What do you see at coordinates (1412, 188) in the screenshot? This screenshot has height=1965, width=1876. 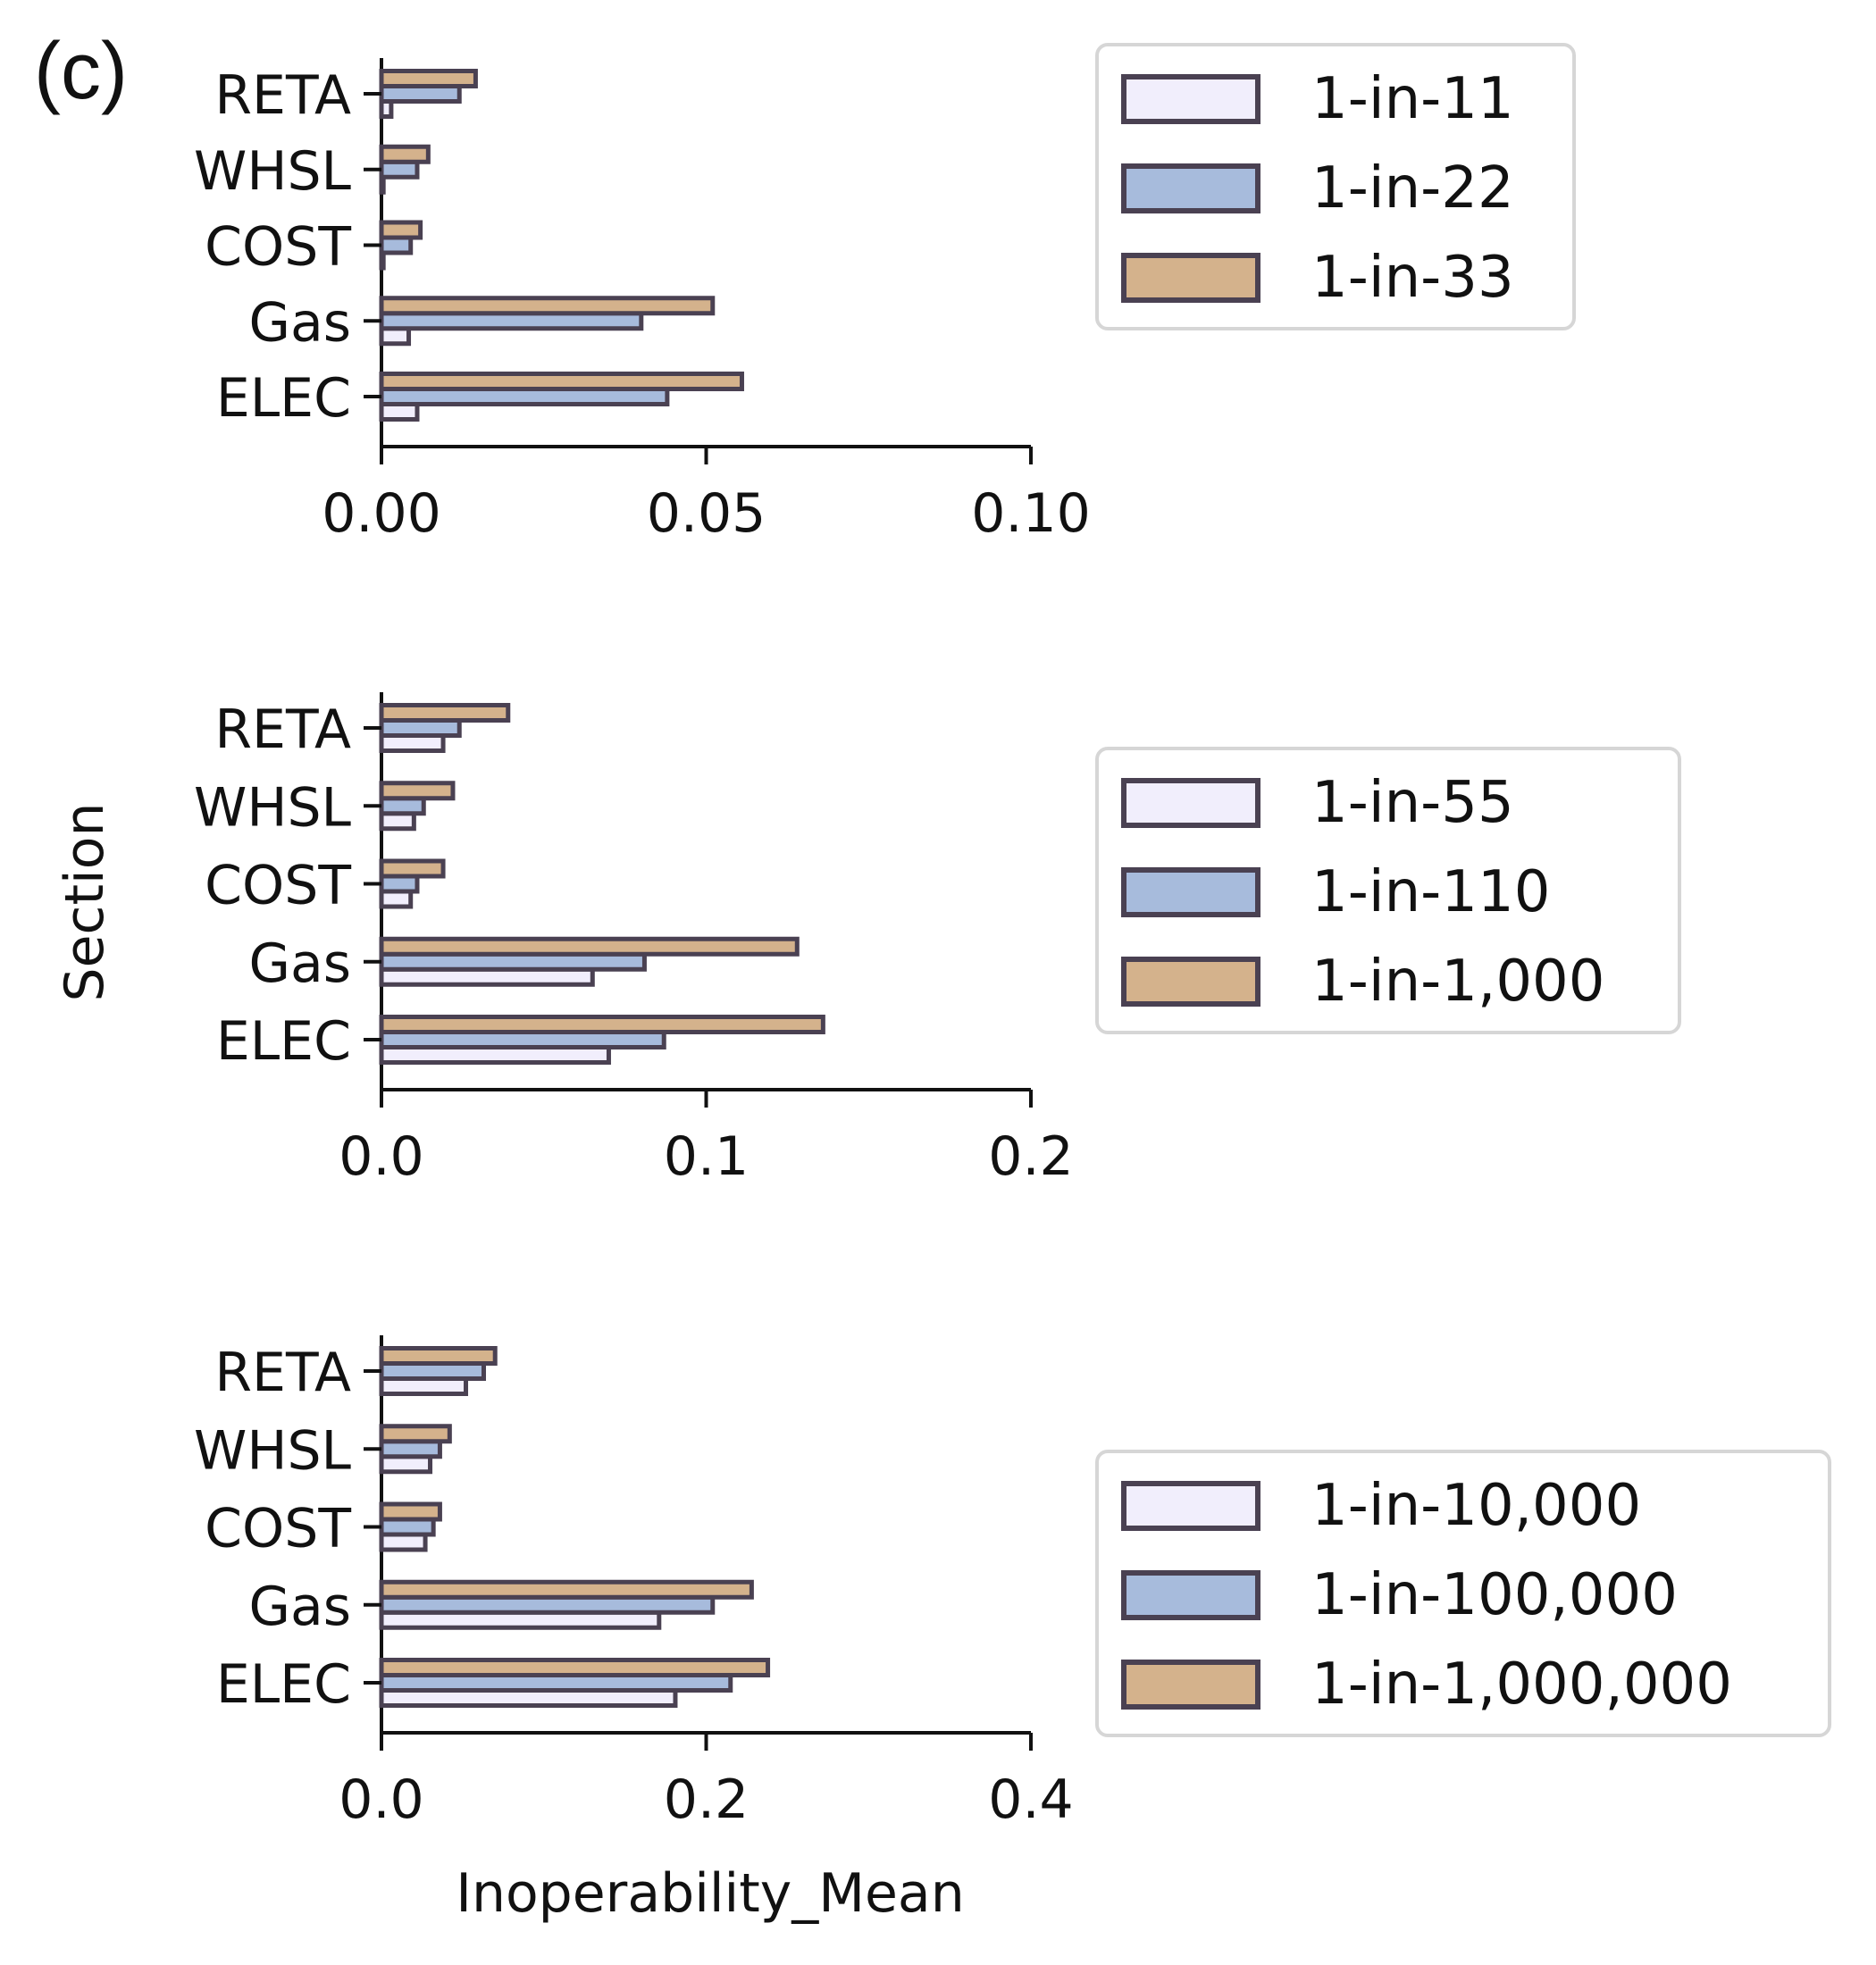 I see `legend-label: 1-in-22` at bounding box center [1412, 188].